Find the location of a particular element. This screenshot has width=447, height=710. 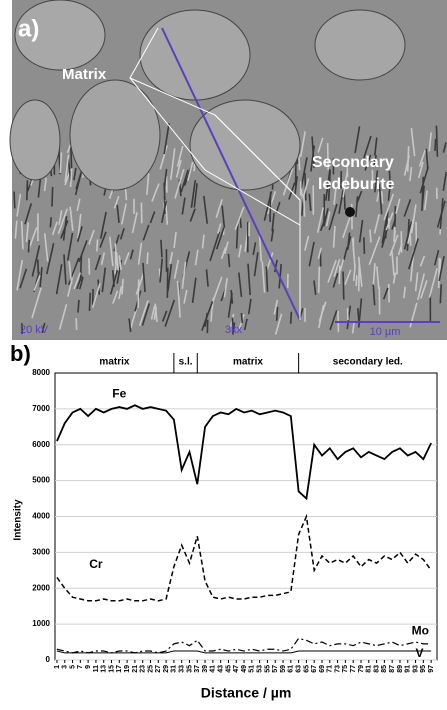

x-tick-label: 65 is located at coordinates (306, 669).